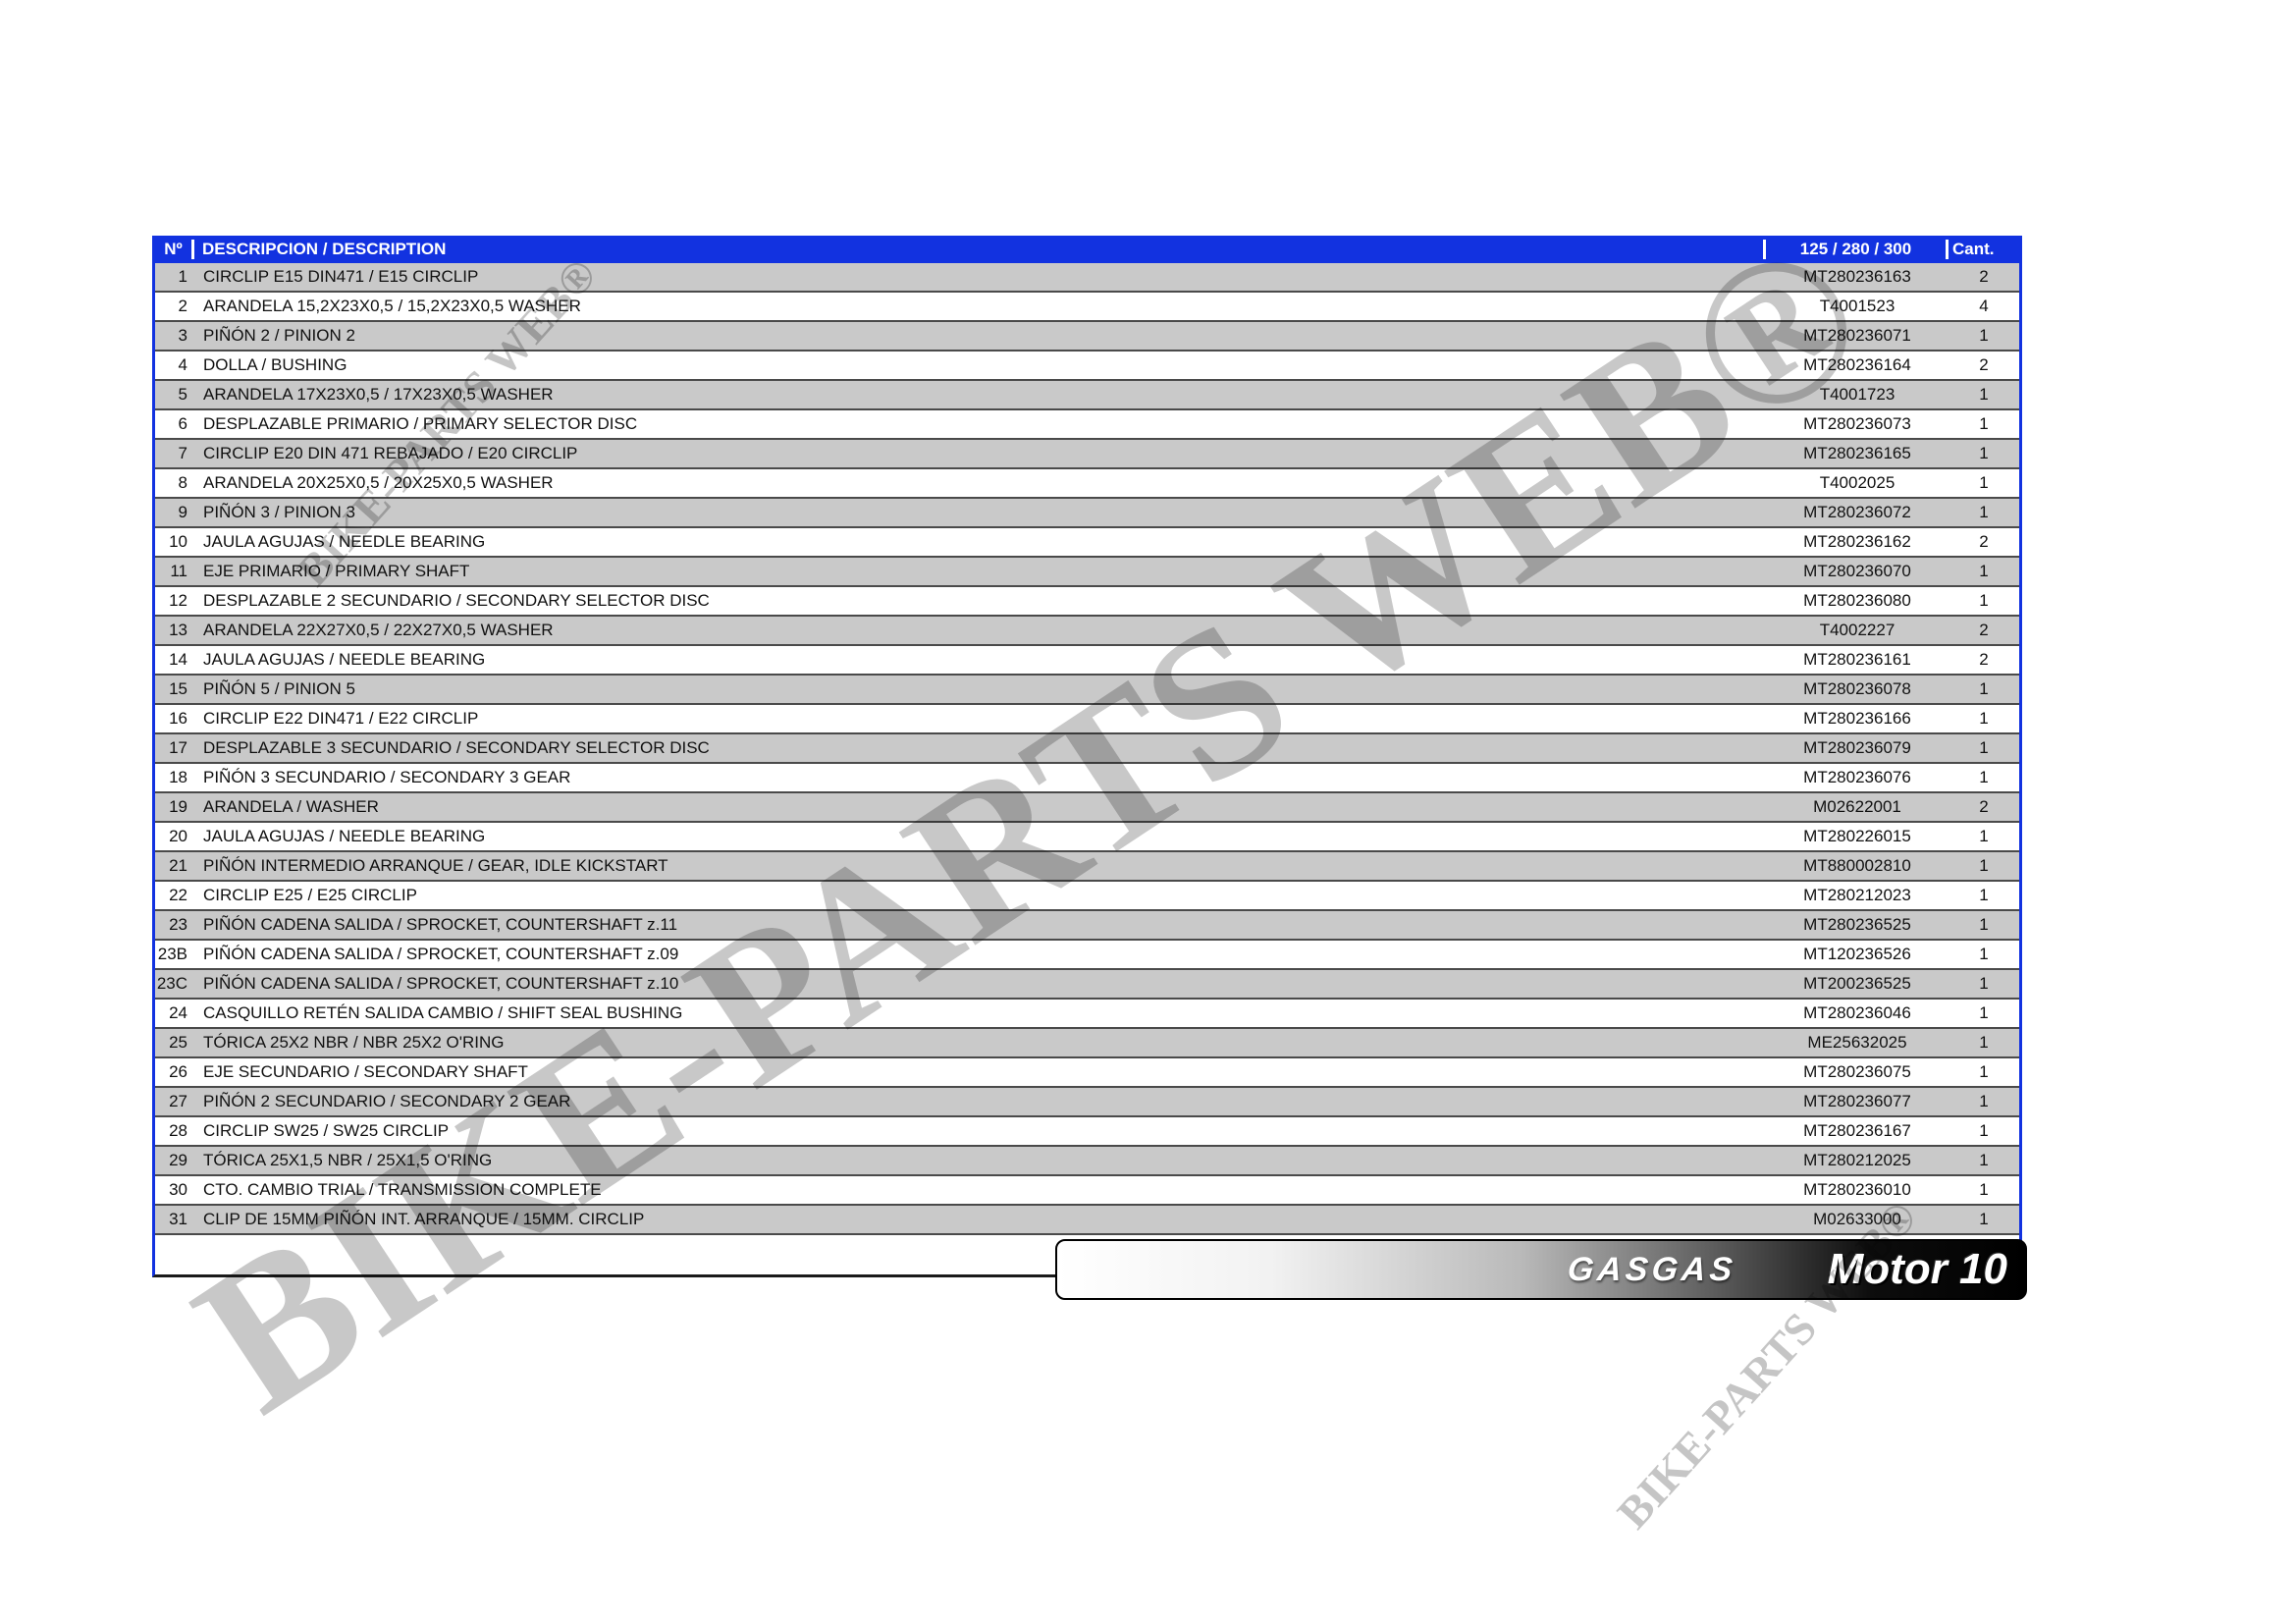 The width and height of the screenshot is (2296, 1623). I want to click on row-number: 22, so click(178, 895).